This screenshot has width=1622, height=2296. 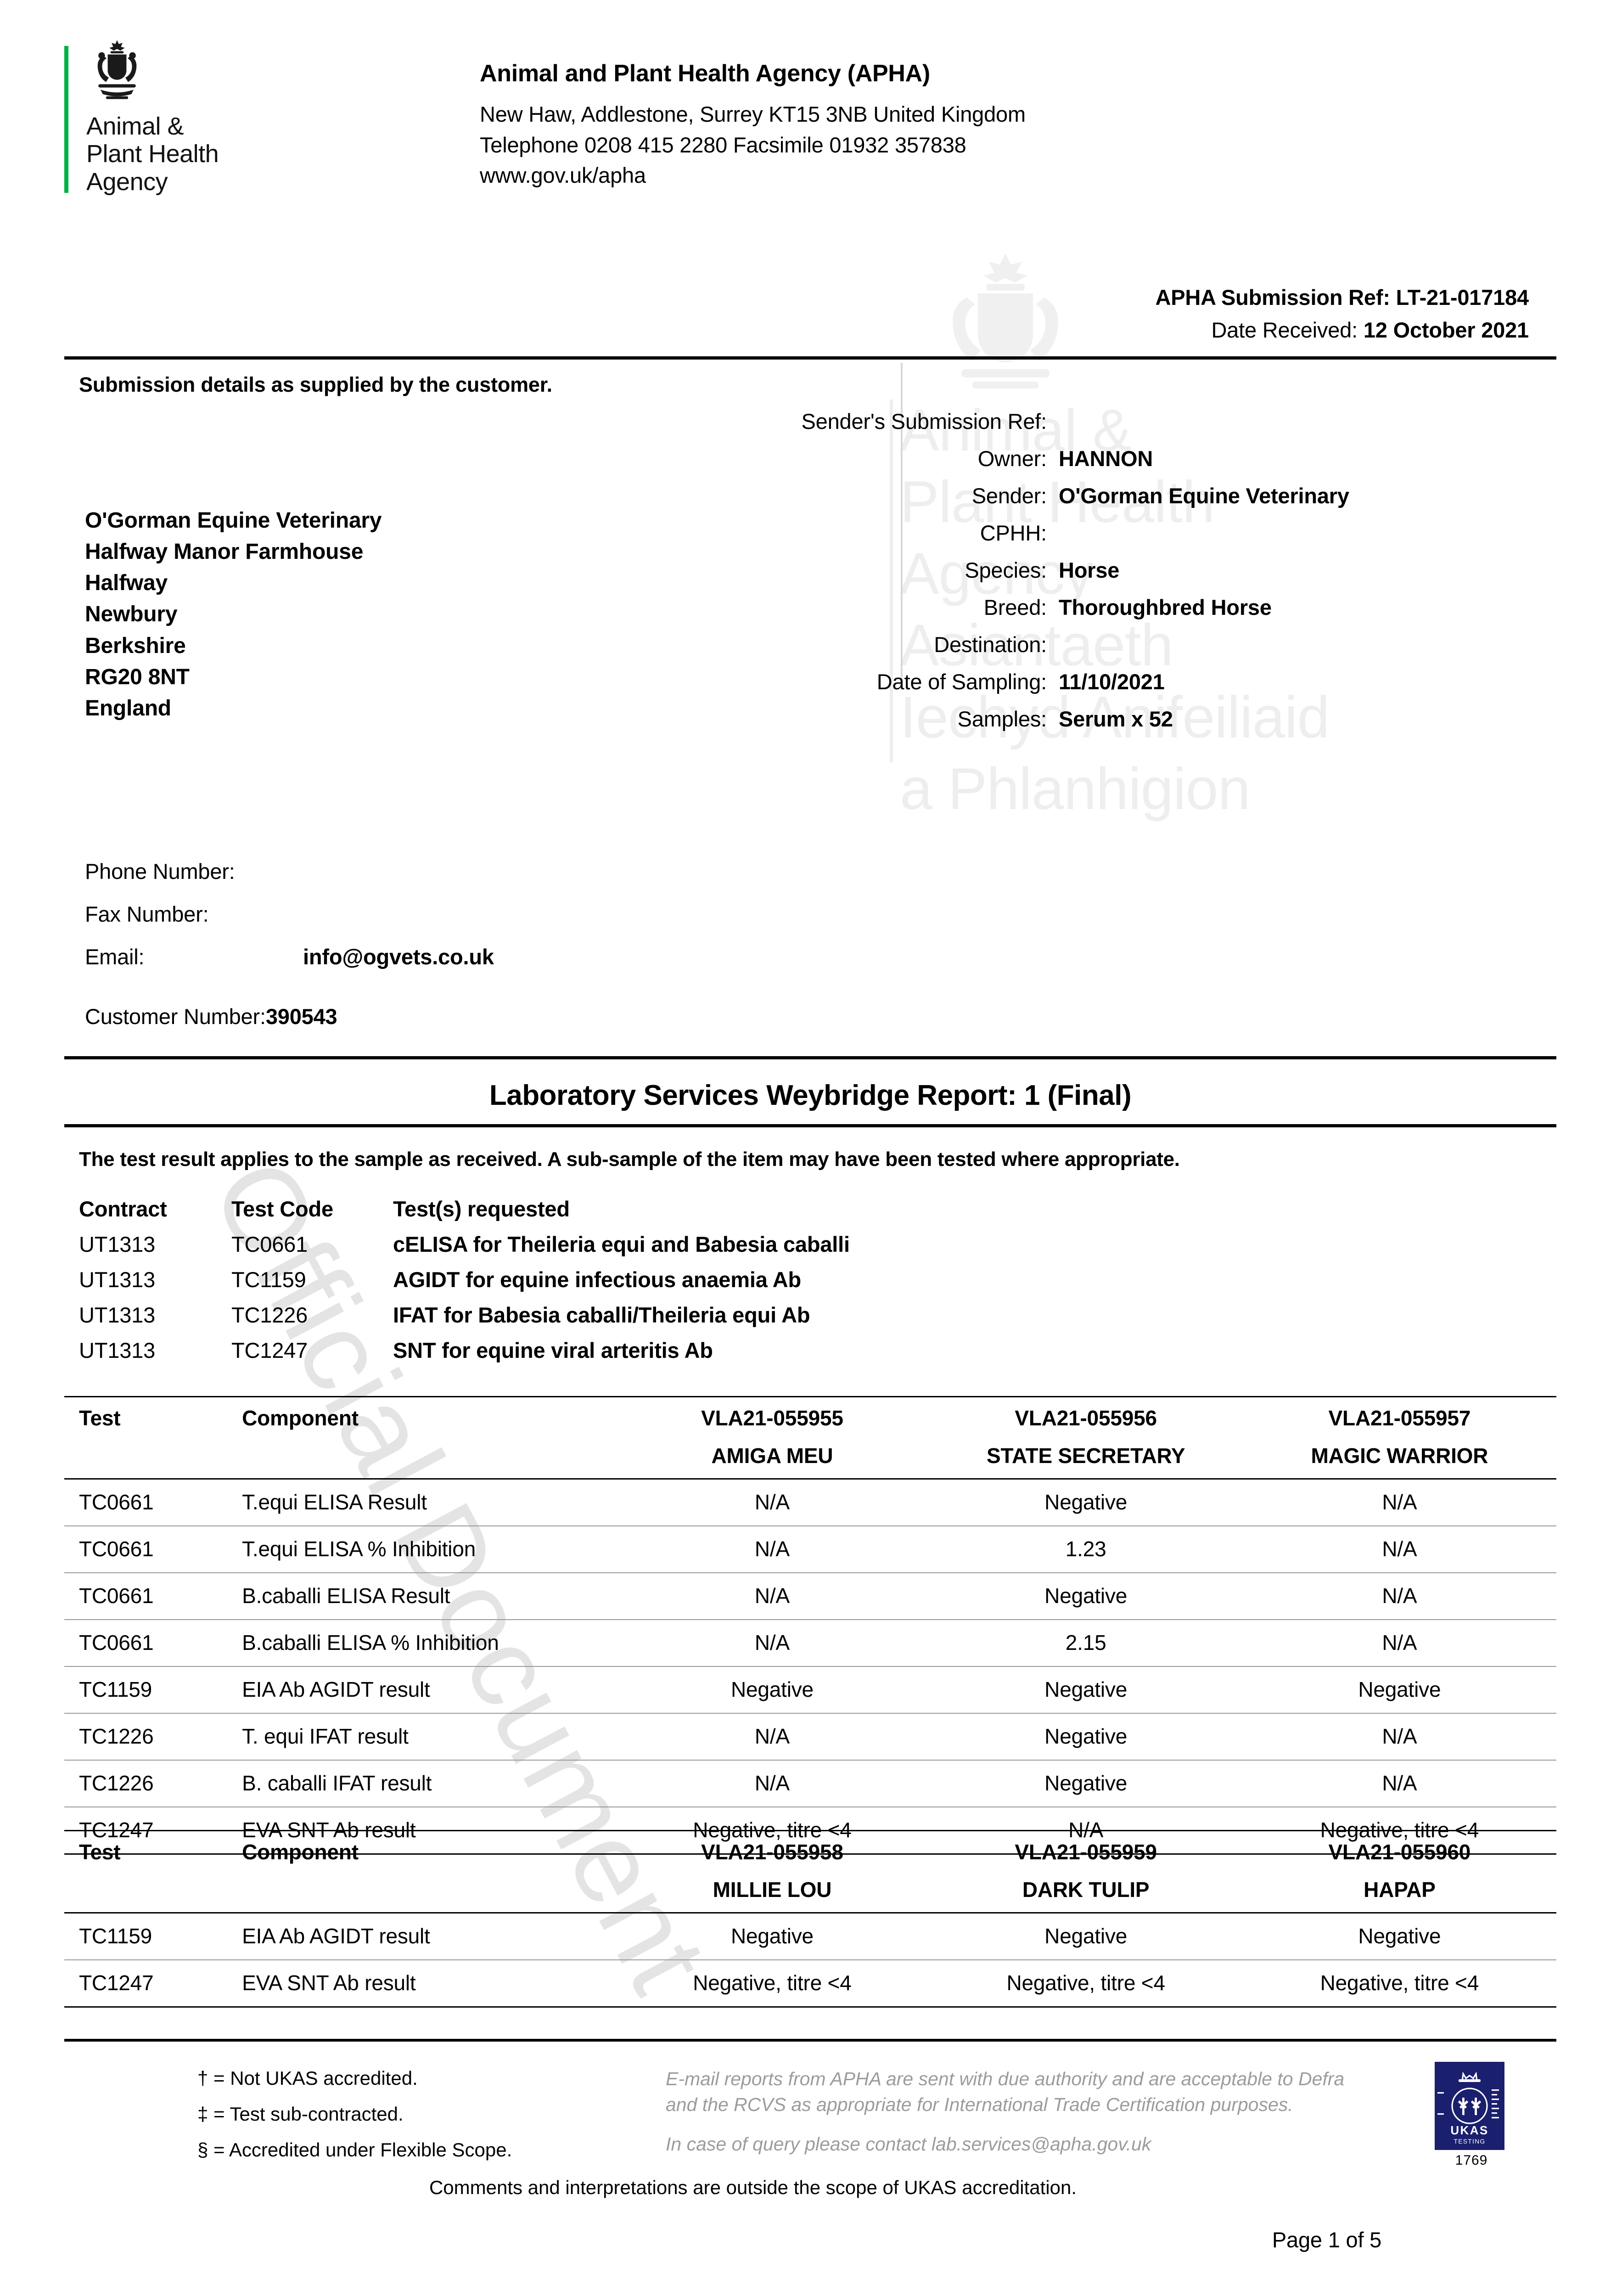 I want to click on test-name-value: SNT for equine viral arteritis Ab, so click(x=553, y=1350).